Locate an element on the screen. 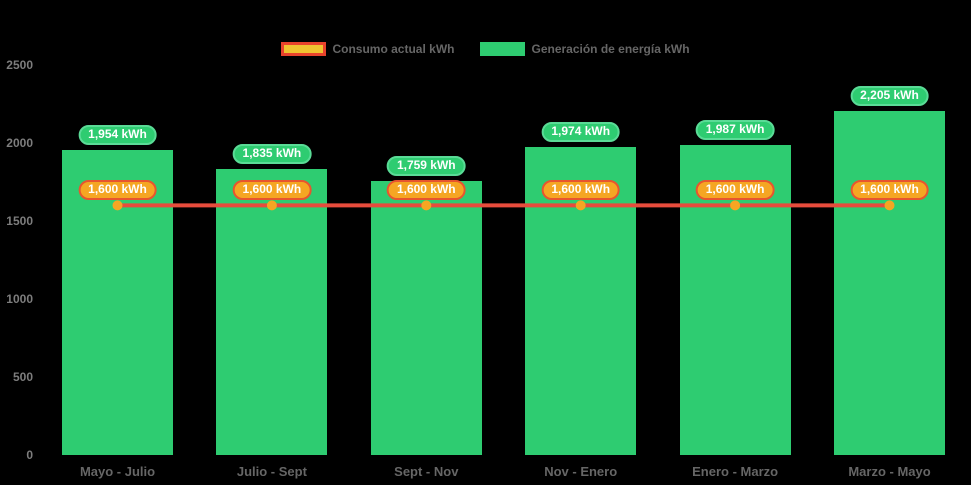 This screenshot has width=971, height=485. y-tick-label: 1500 is located at coordinates (19, 221).